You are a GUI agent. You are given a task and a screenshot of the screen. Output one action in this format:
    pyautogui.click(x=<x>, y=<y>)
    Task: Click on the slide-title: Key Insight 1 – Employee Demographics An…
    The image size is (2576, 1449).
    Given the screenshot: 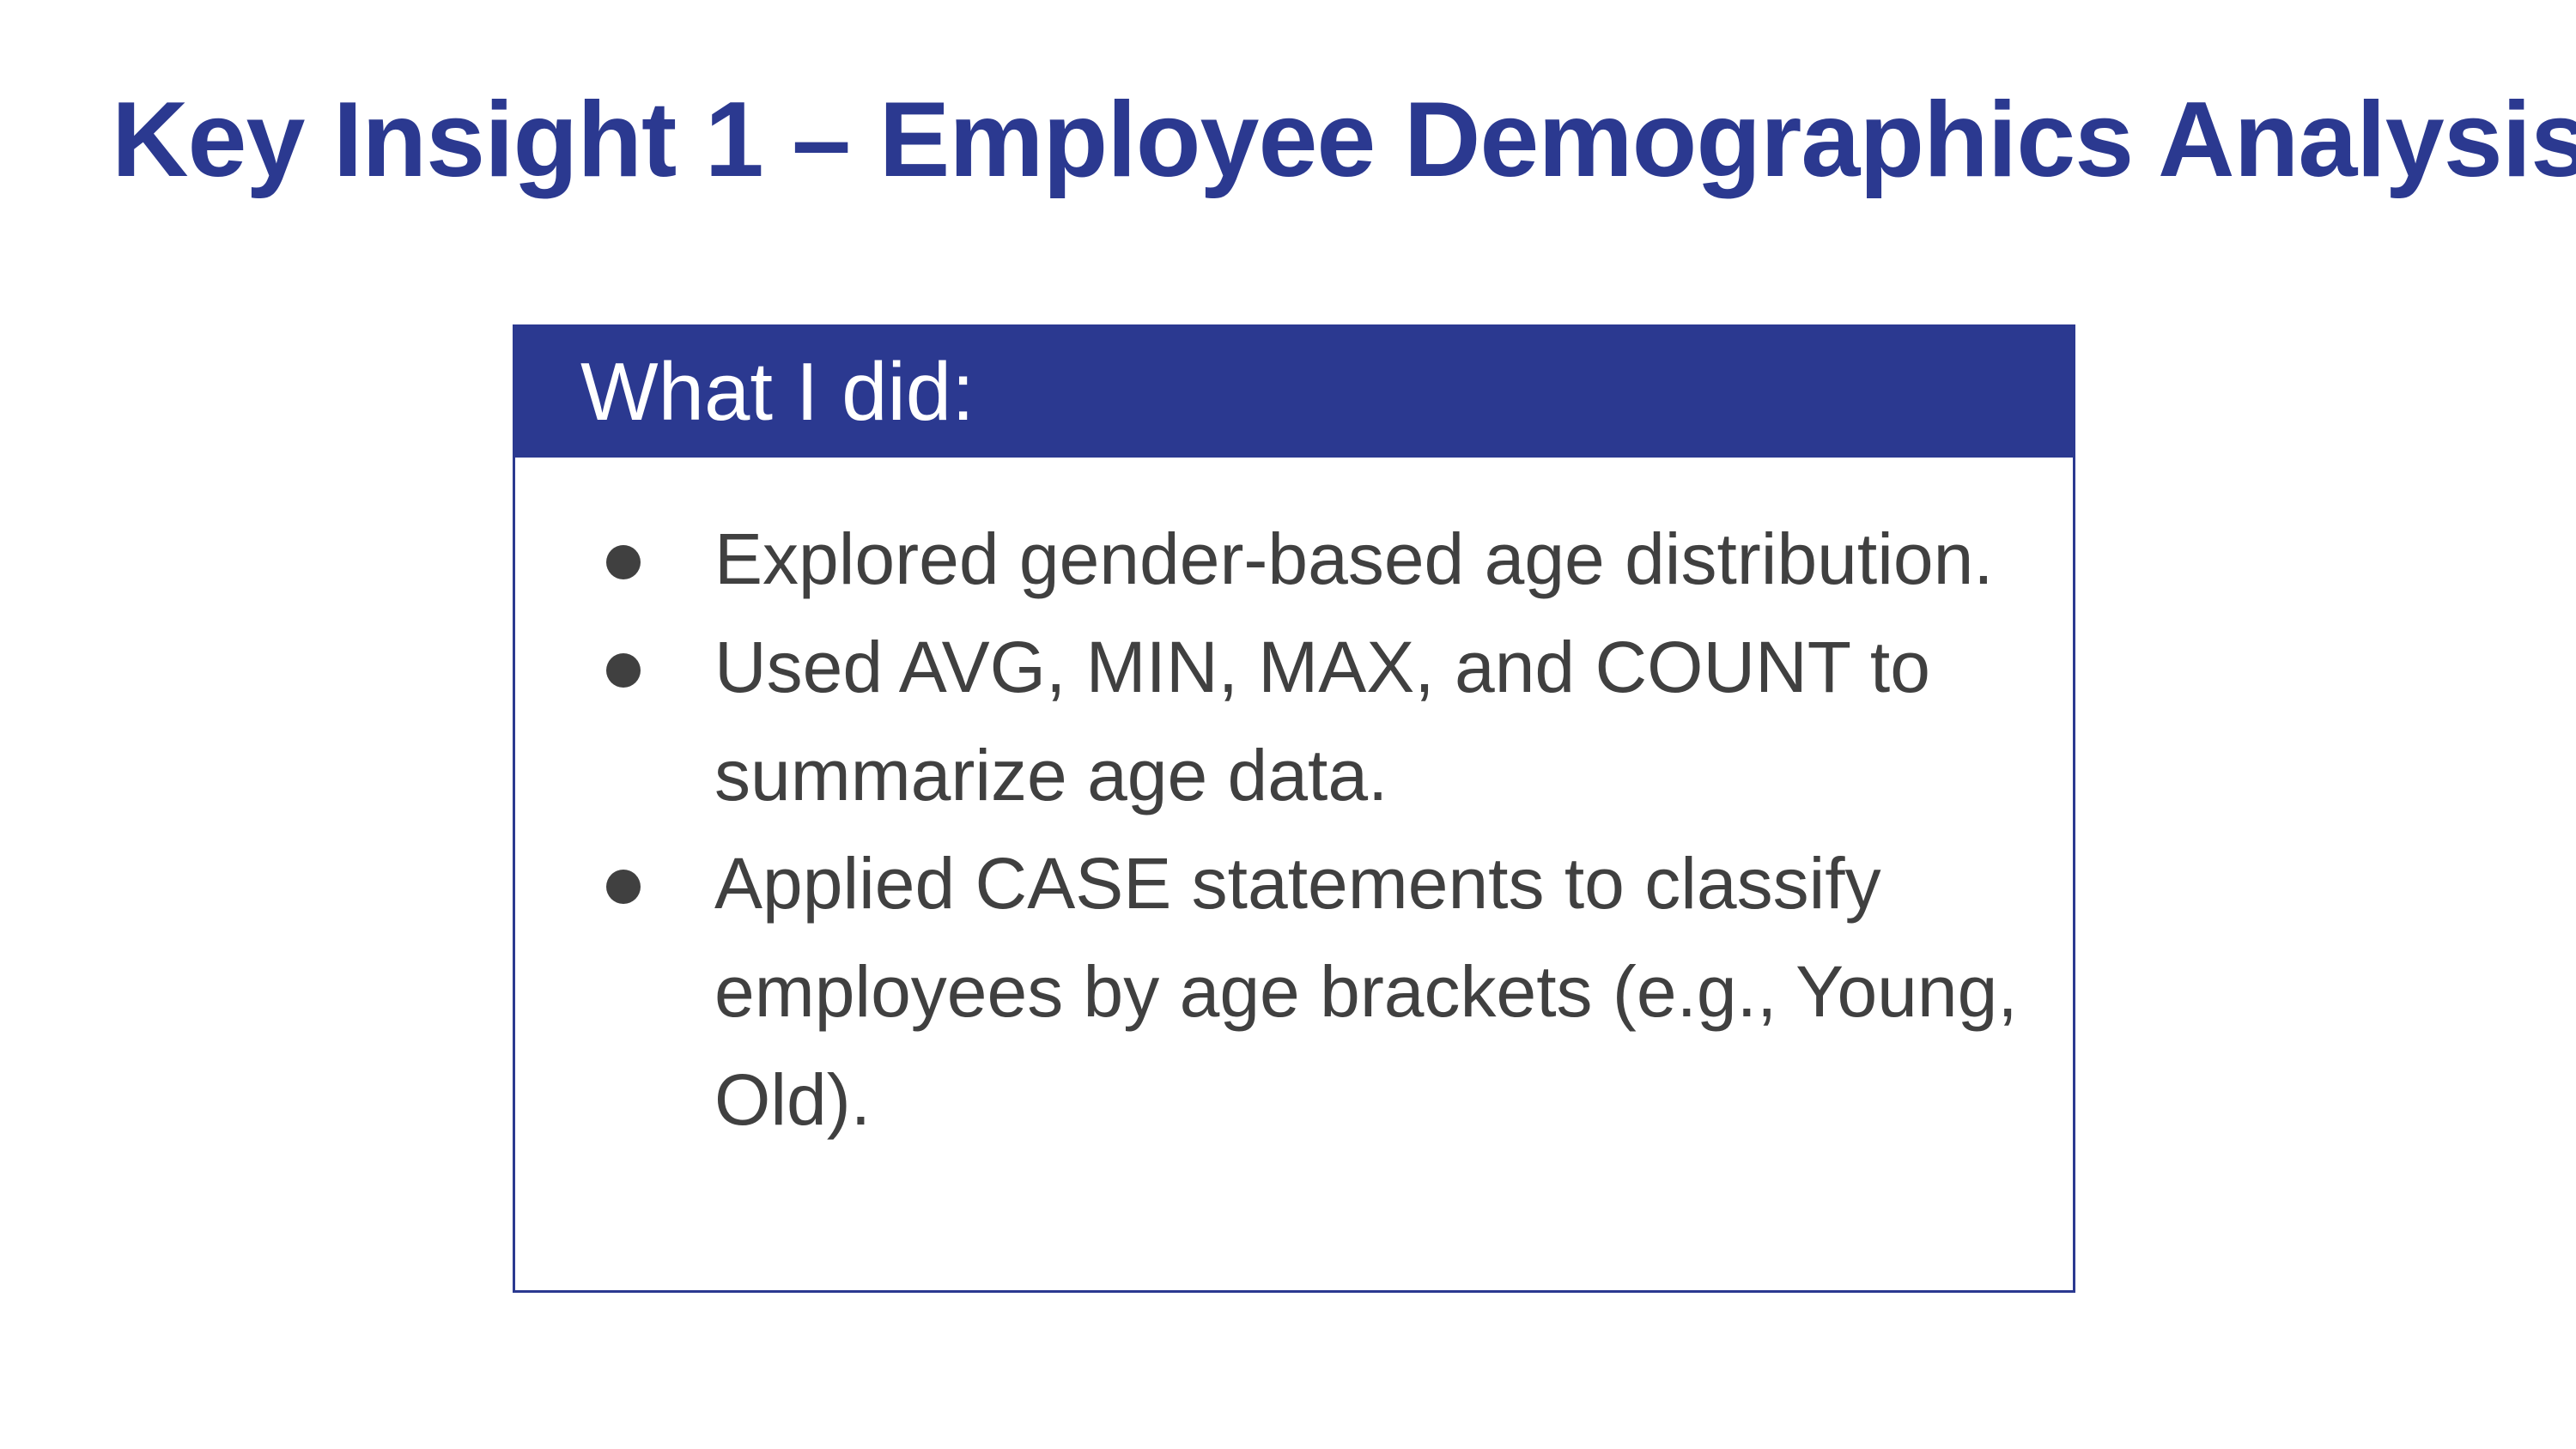 What is the action you would take?
    pyautogui.click(x=1344, y=140)
    